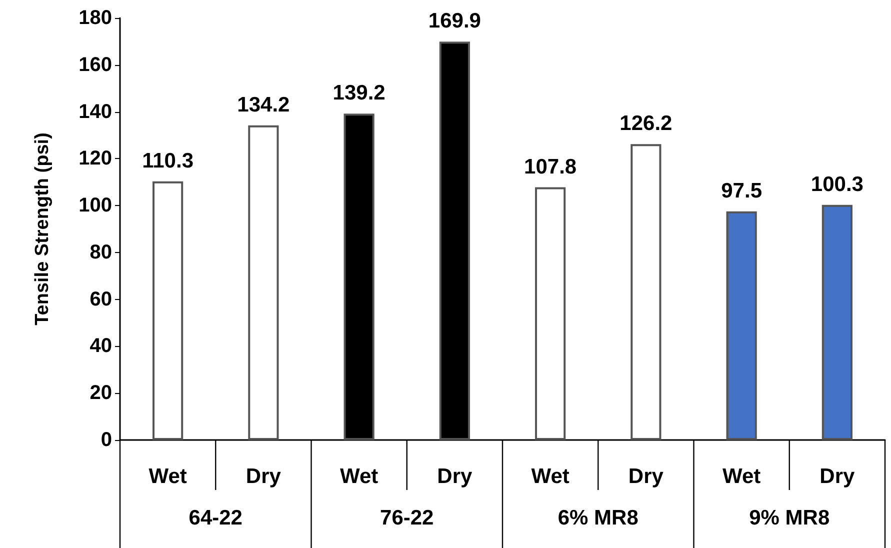  Describe the element at coordinates (837, 184) in the screenshot. I see `data-label: 100.3` at that location.